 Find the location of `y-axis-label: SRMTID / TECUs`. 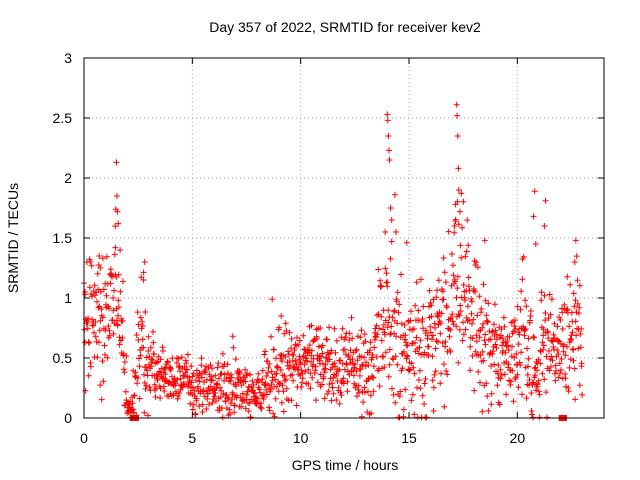

y-axis-label: SRMTID / TECUs is located at coordinates (13, 238).